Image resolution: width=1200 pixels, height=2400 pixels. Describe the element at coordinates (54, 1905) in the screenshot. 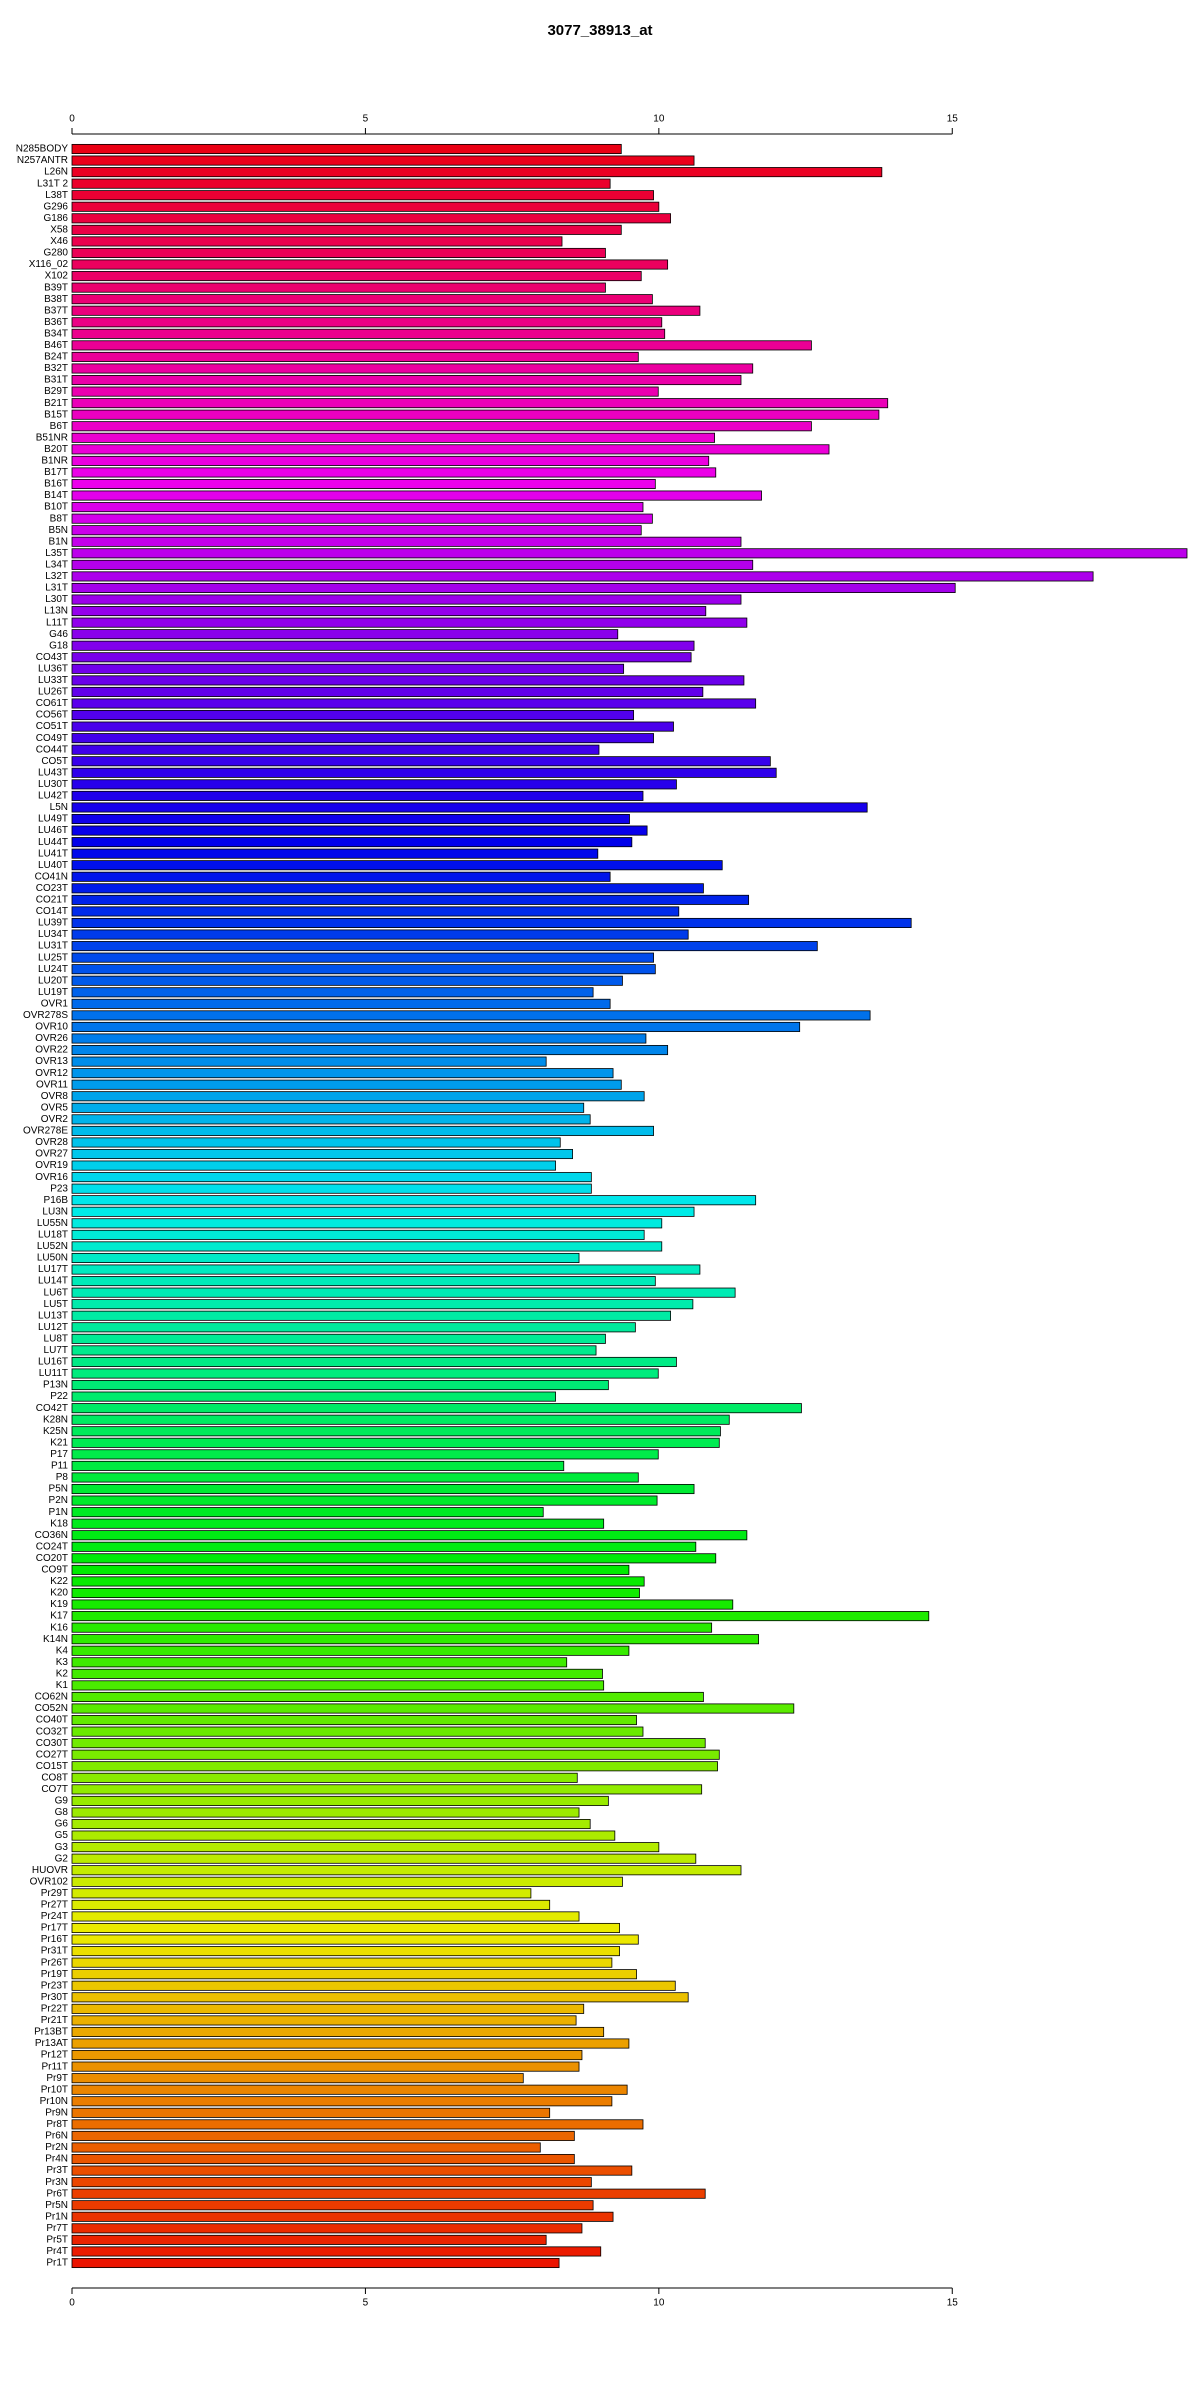

I see `y-tick-label: Pr27T` at that location.